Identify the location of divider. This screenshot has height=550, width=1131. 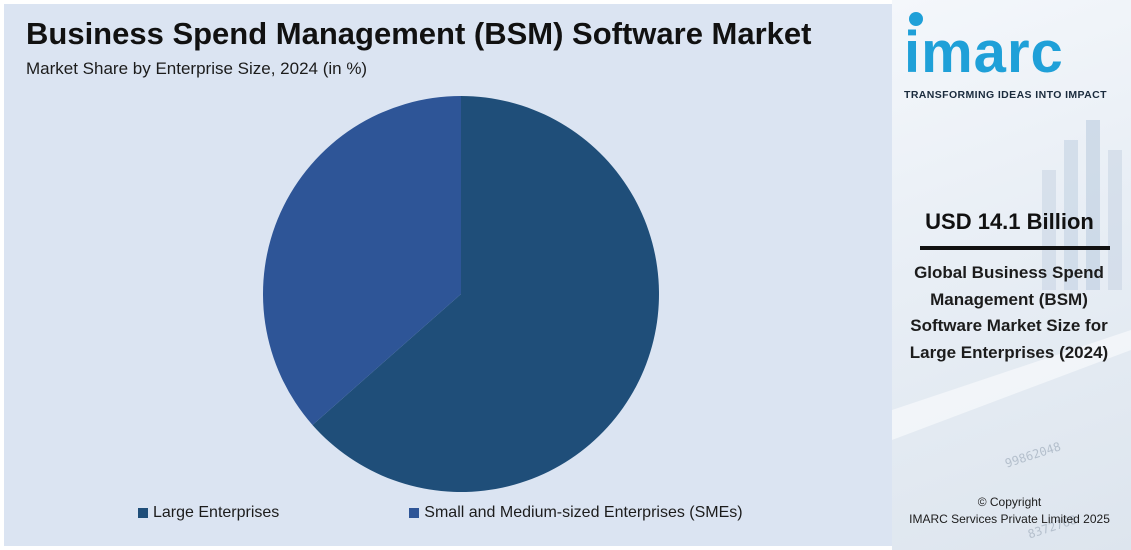
(1015, 248).